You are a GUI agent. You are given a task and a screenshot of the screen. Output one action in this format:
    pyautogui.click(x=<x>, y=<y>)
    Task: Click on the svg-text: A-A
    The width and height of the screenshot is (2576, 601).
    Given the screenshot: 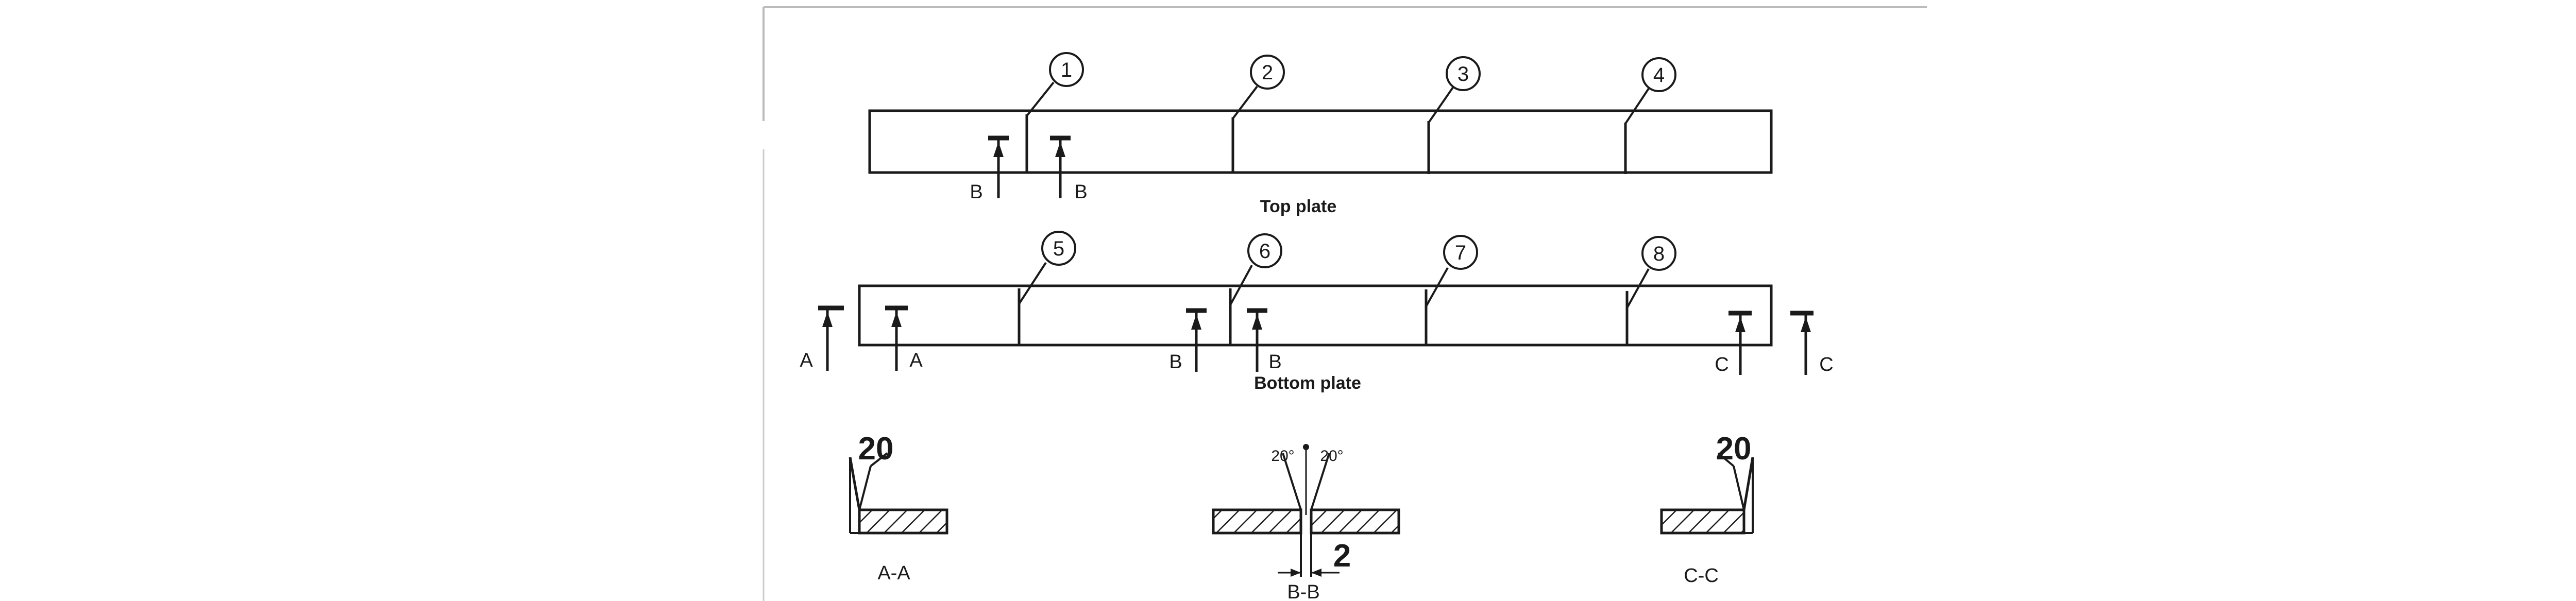 What is the action you would take?
    pyautogui.click(x=894, y=573)
    